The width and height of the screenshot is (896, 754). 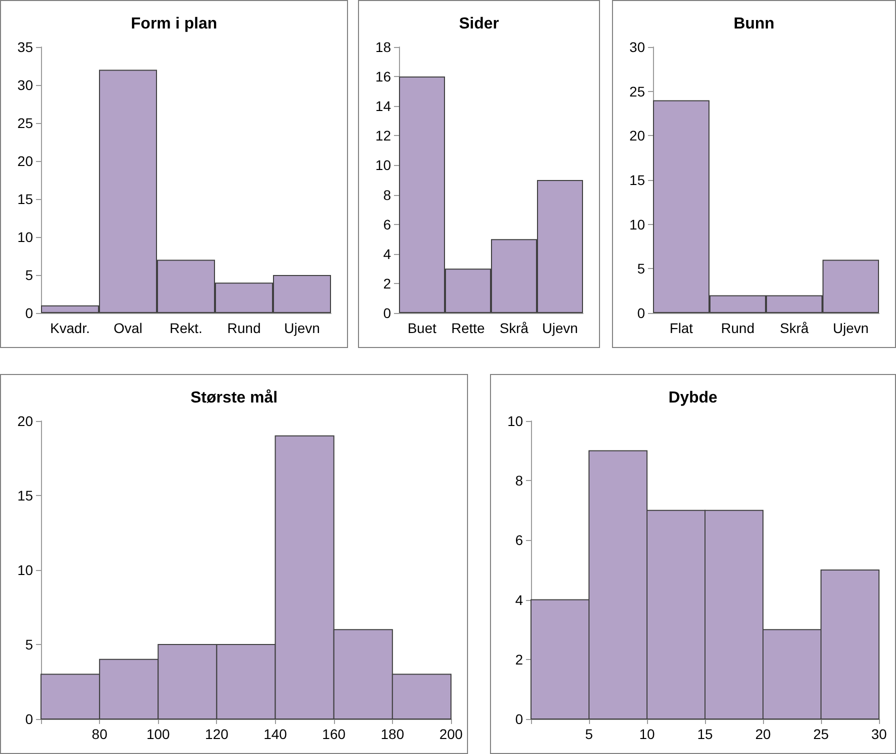 I want to click on chart-title: Form i plan, so click(x=174, y=24).